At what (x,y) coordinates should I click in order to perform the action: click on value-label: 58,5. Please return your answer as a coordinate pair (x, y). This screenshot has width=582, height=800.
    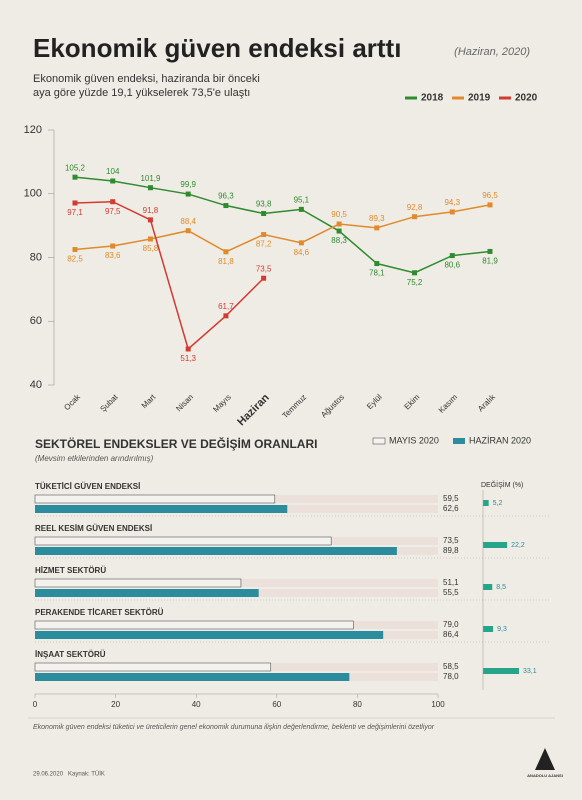
    Looking at the image, I should click on (451, 666).